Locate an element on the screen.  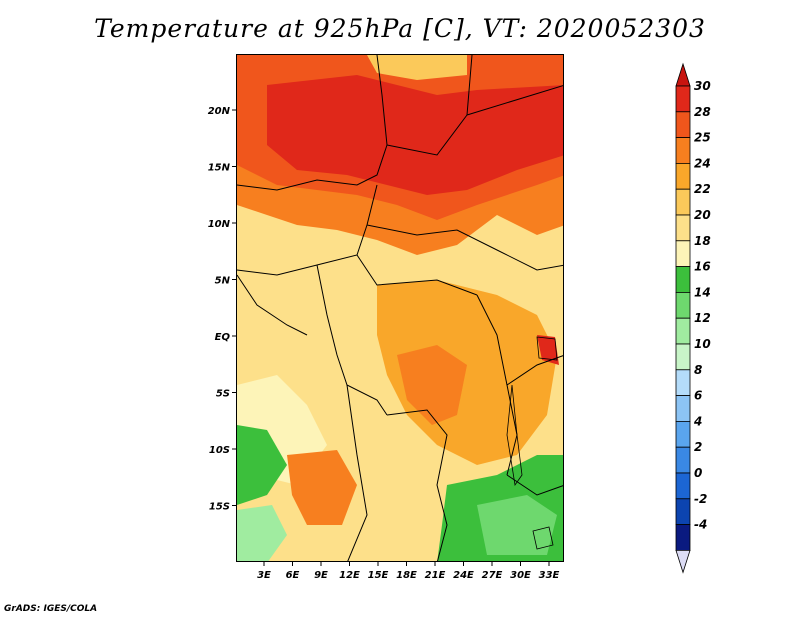
lat-tick-label: 10N is located at coordinates (219, 224).